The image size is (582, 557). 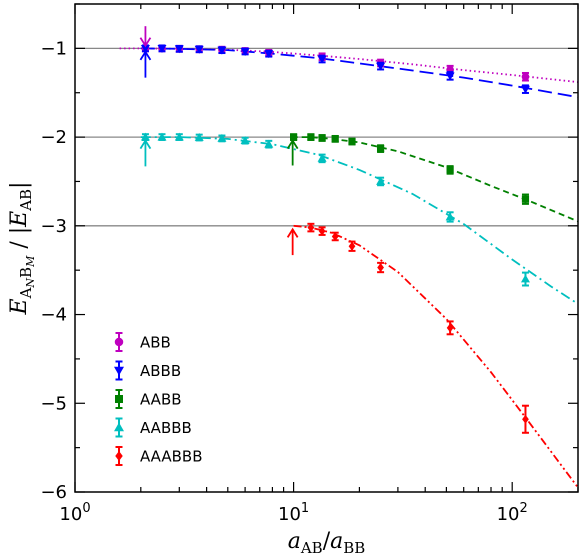 What do you see at coordinates (512, 513) in the screenshot?
I see `x-tick-label: 10²` at bounding box center [512, 513].